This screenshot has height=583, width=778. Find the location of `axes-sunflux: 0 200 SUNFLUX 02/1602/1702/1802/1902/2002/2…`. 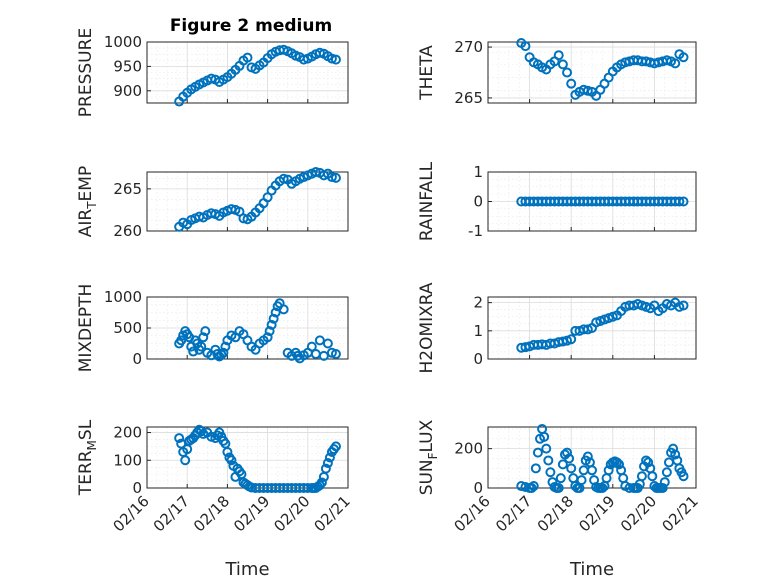

axes-sunflux: 0 200 SUNFLUX 02/1602/1702/1802/1902/2002/2… is located at coordinates (559, 499).